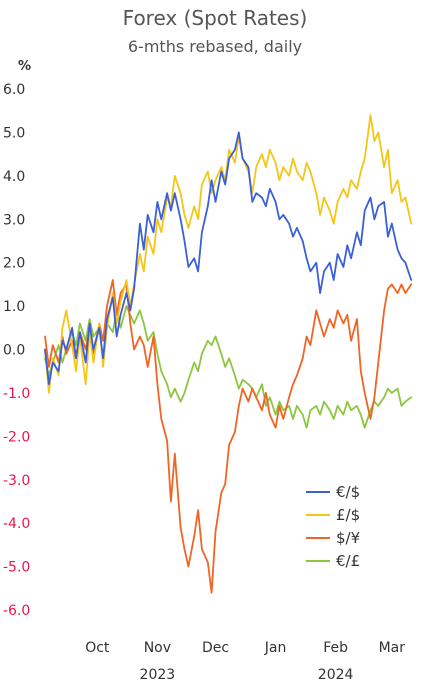 The height and width of the screenshot is (690, 430). I want to click on y-tick-label: -6.0, so click(16, 611).